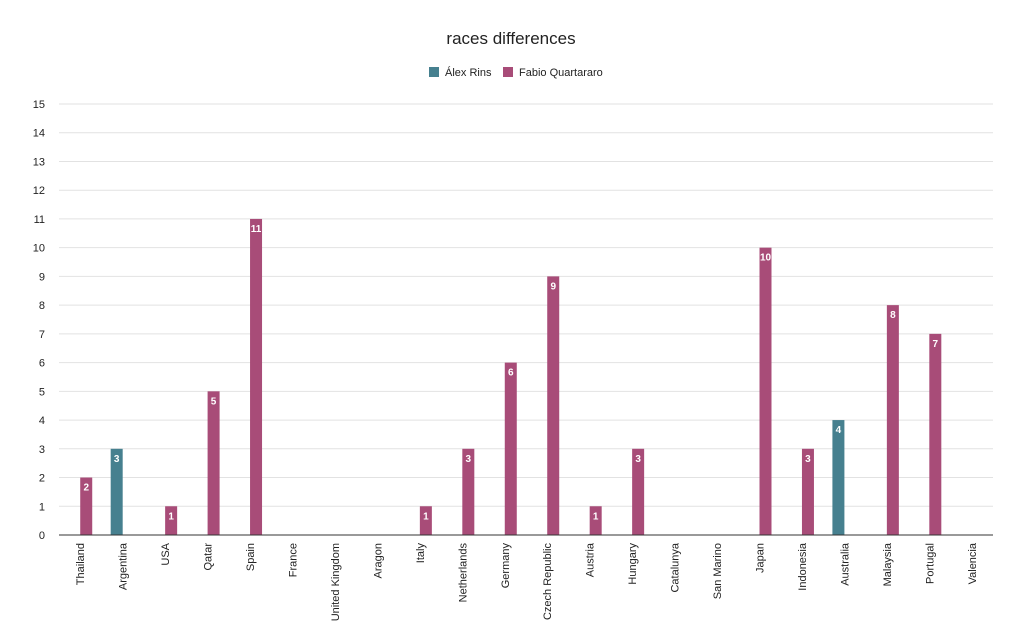 This screenshot has height=642, width=1023. What do you see at coordinates (39, 134) in the screenshot?
I see `y-tick-label: 14` at bounding box center [39, 134].